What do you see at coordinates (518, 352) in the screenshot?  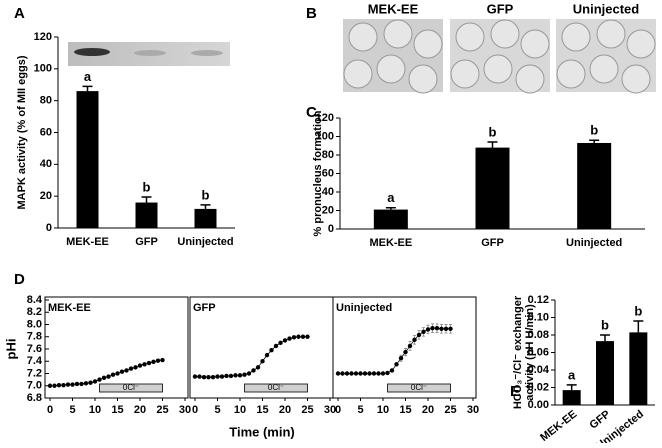 I see `y-axis-label: HCO₃⁻/Cl⁻ exchanger` at bounding box center [518, 352].